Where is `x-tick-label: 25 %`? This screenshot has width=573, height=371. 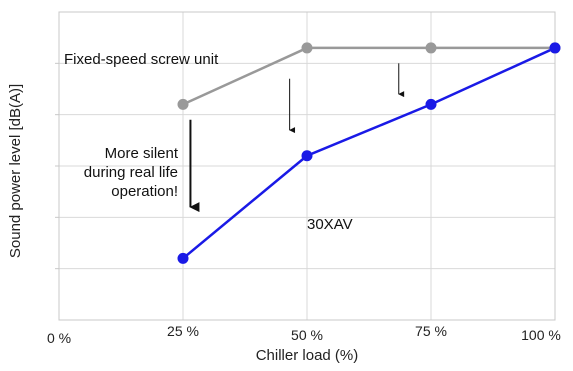 x-tick-label: 25 % is located at coordinates (183, 331).